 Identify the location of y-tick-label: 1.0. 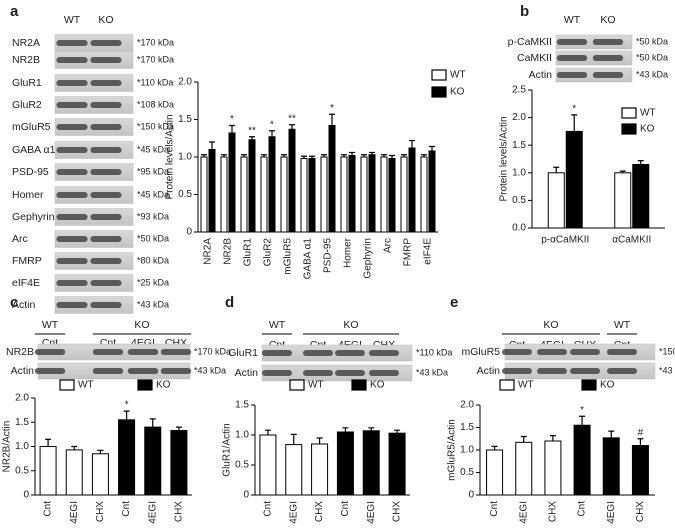
(185, 157).